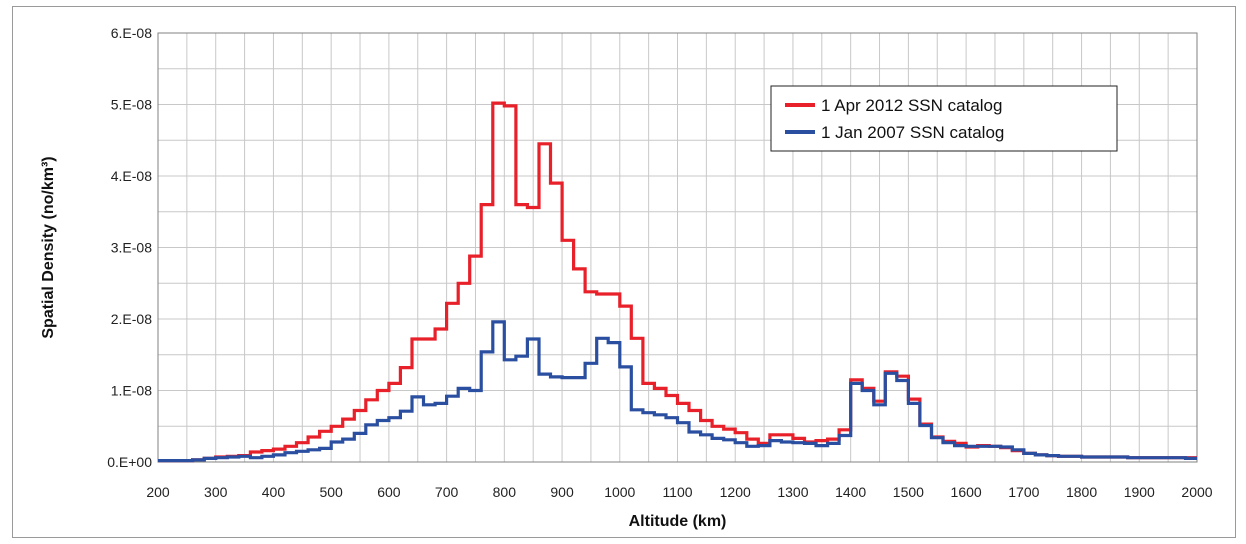 This screenshot has height=544, width=1246. I want to click on y-tick-label: 4.E-08, so click(131, 176).